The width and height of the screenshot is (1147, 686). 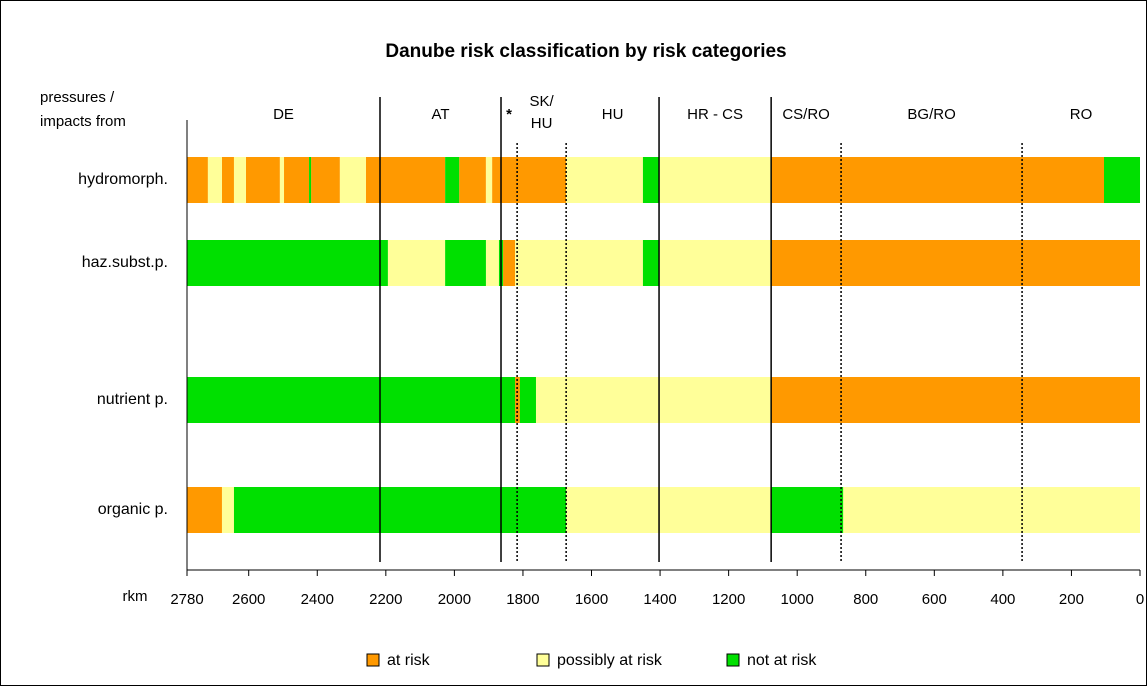 I want to click on x-tick-label: 400, so click(x=1002, y=599).